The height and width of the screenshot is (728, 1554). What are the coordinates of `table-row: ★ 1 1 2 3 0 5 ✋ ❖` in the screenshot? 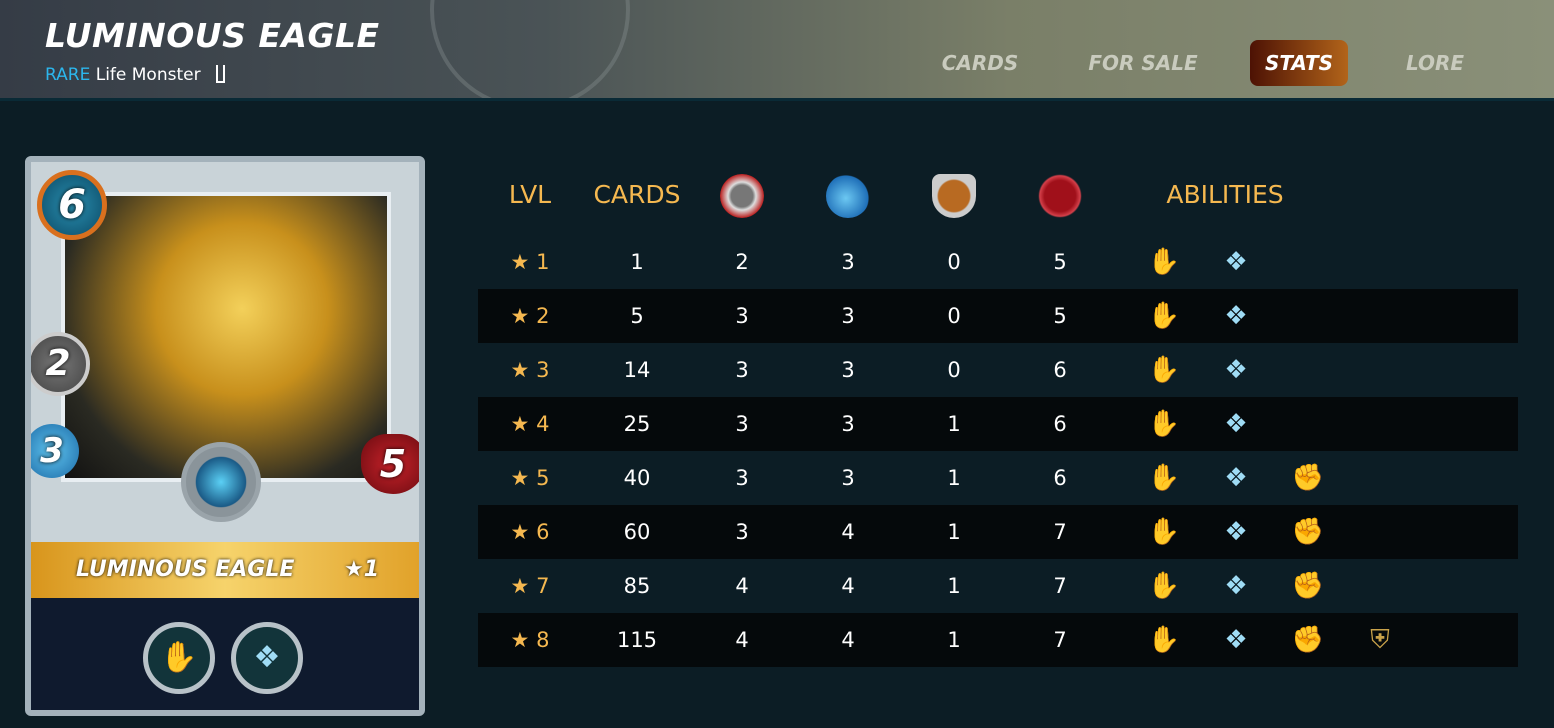 It's located at (998, 262).